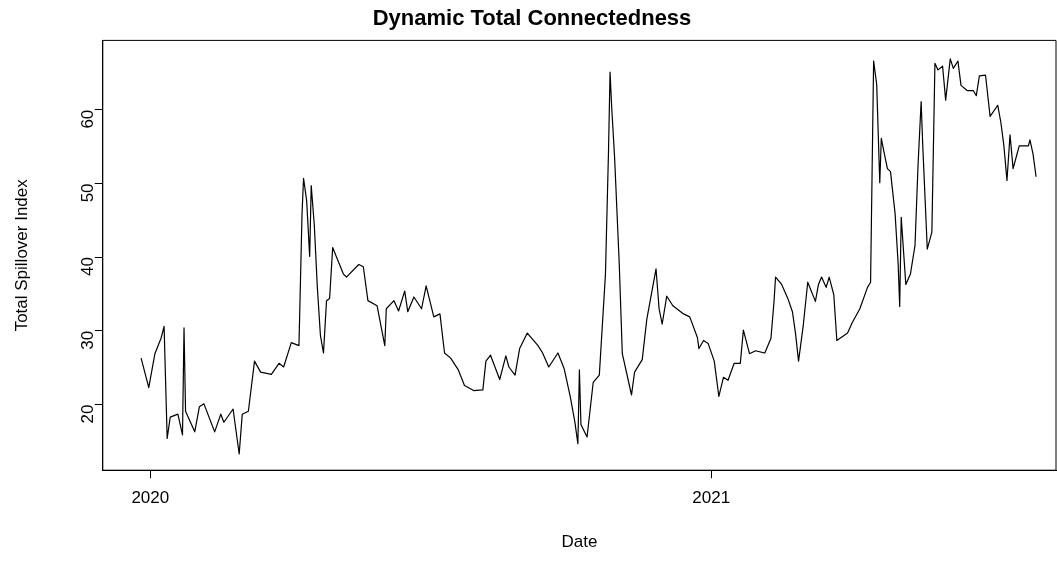 The width and height of the screenshot is (1057, 561). What do you see at coordinates (150, 498) in the screenshot?
I see `x-tick-label: 2020` at bounding box center [150, 498].